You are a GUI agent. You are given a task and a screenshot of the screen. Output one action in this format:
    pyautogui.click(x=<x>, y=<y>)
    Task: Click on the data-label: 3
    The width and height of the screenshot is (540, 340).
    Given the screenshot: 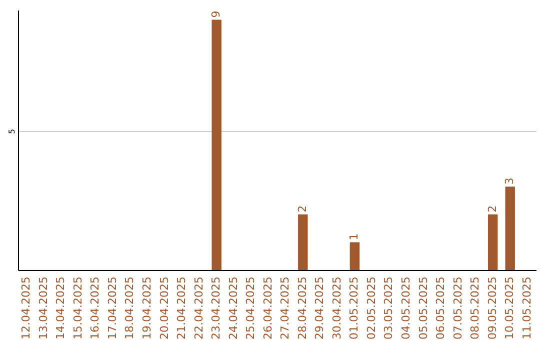 What is the action you would take?
    pyautogui.click(x=509, y=181)
    